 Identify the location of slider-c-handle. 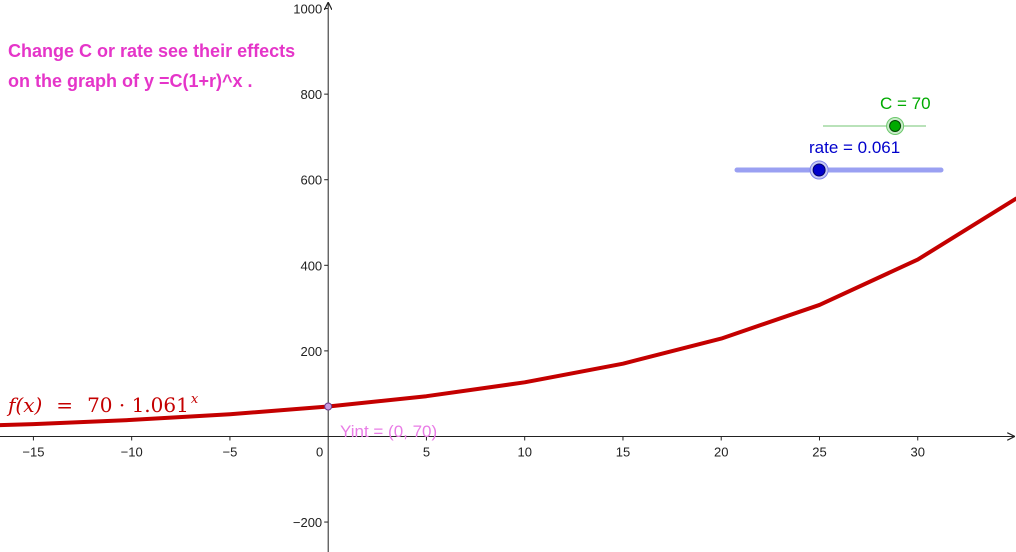
(895, 126).